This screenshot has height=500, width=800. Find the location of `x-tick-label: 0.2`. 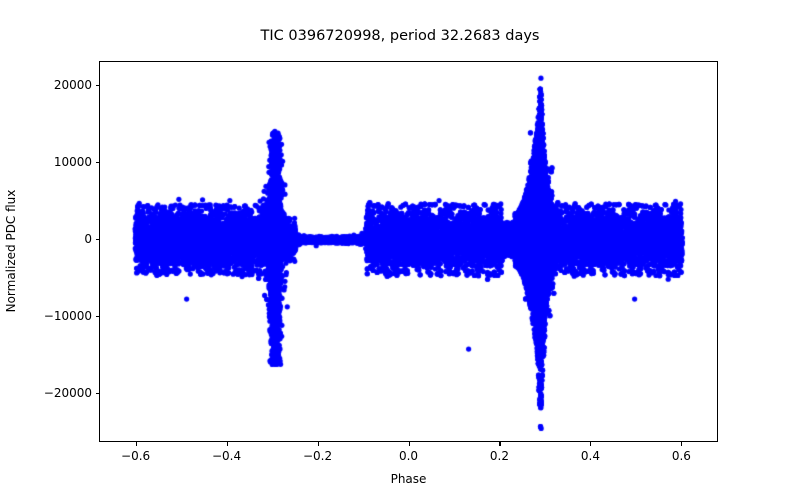

x-tick-label: 0.2 is located at coordinates (499, 456).